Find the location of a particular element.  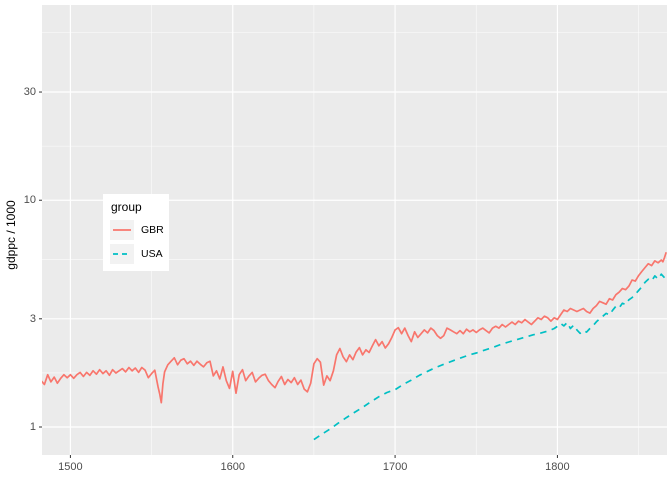

x-tick-label: 1700 is located at coordinates (395, 467).